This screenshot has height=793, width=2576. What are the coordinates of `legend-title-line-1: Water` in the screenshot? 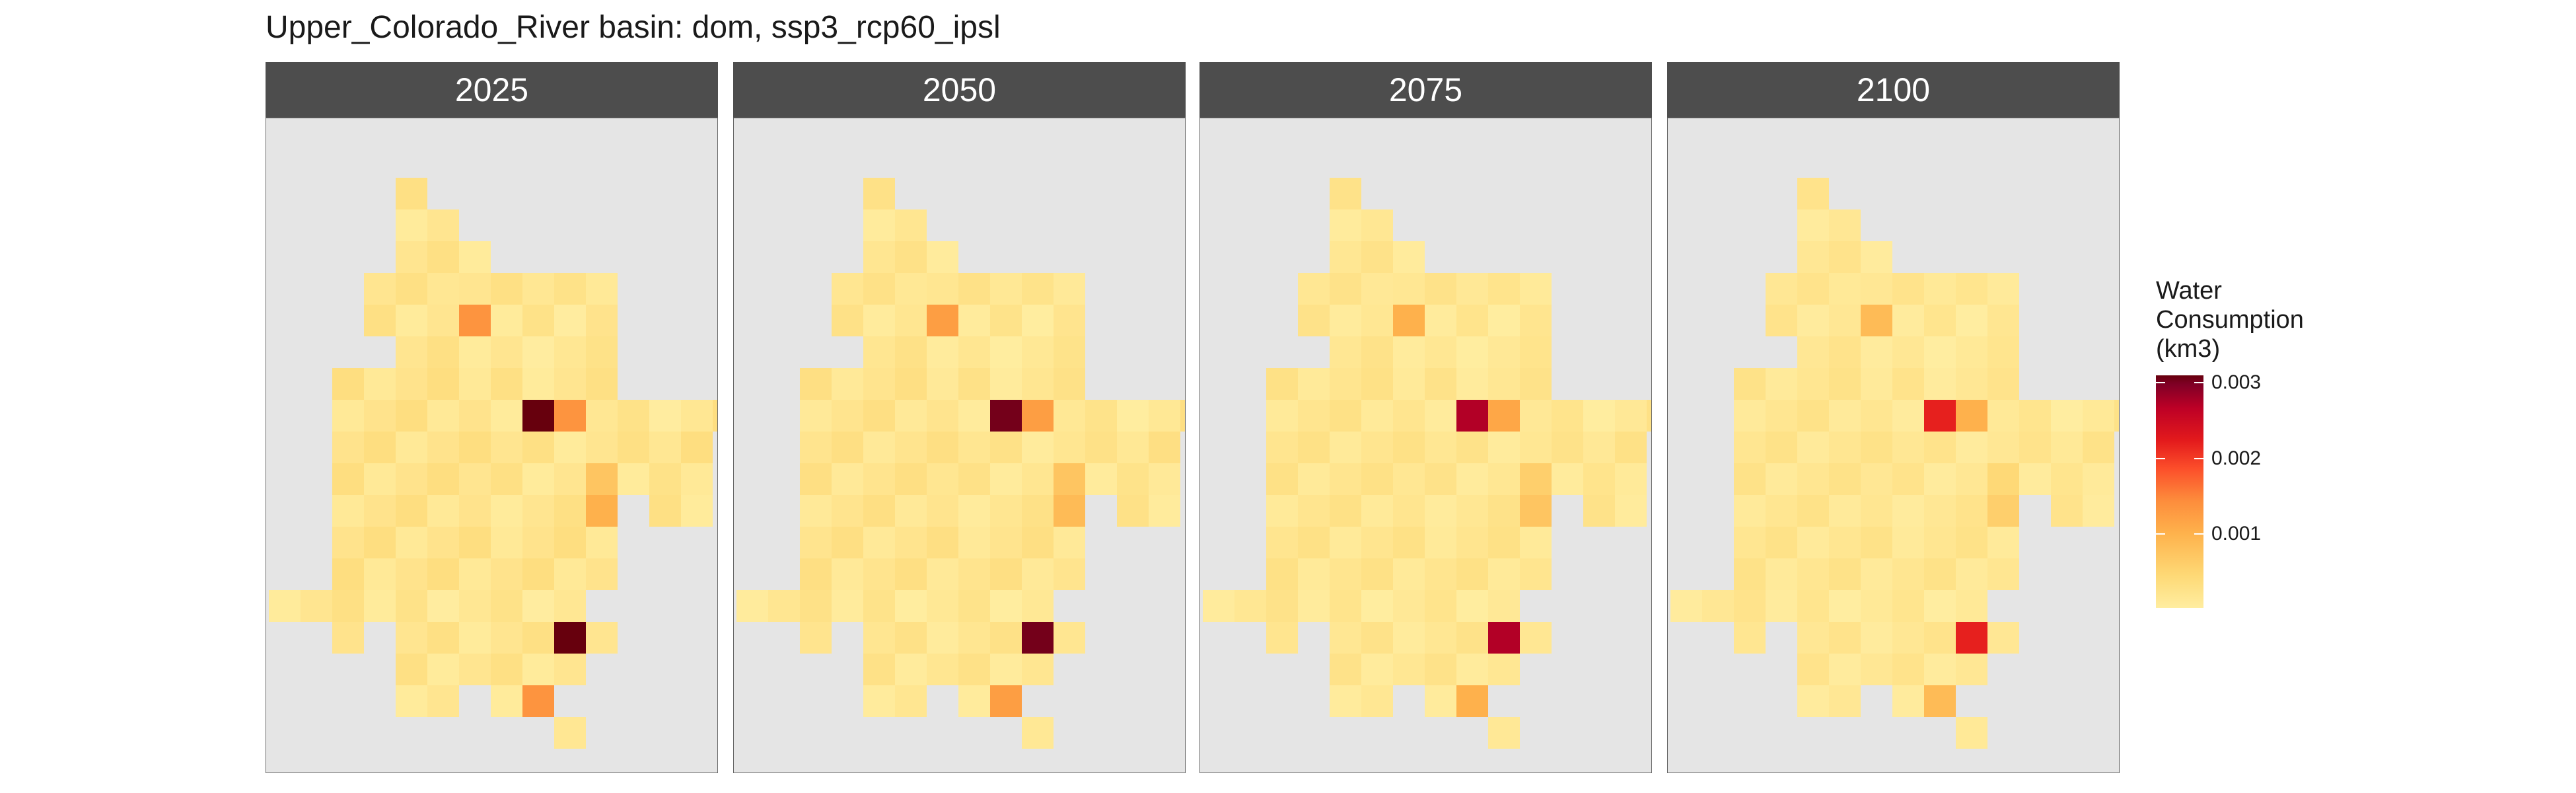 It's located at (2255, 291).